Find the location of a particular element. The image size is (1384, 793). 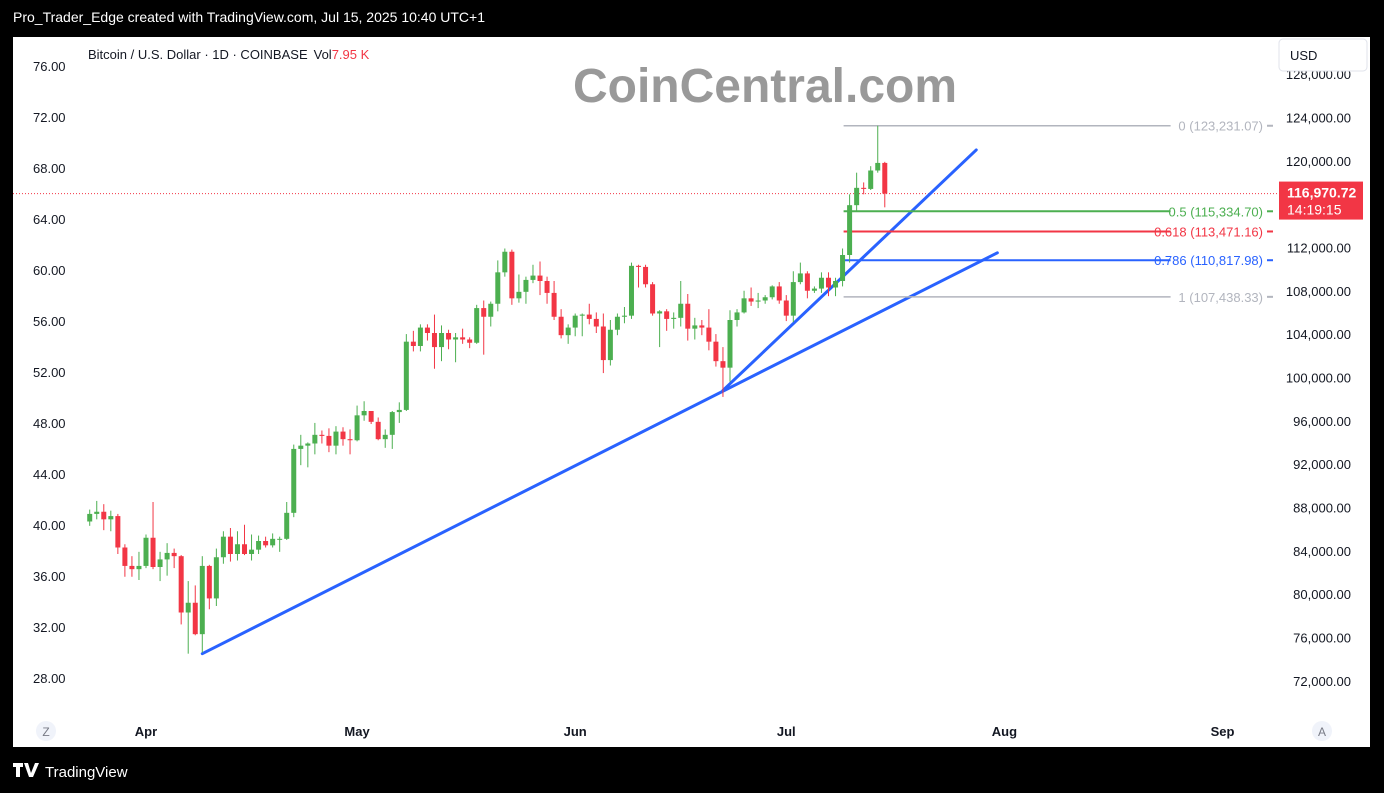

left-axis-tick: 36.00 is located at coordinates (49, 576).